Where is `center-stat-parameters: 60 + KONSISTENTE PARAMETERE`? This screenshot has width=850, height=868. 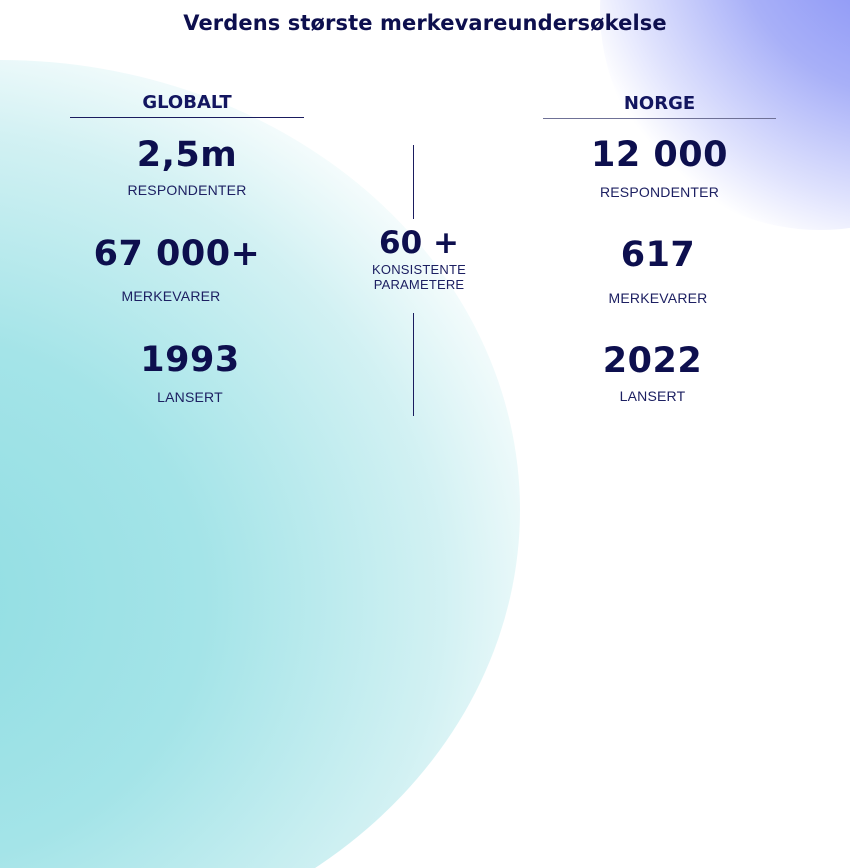
center-stat-parameters: 60 + KONSISTENTE PARAMETERE is located at coordinates (419, 258).